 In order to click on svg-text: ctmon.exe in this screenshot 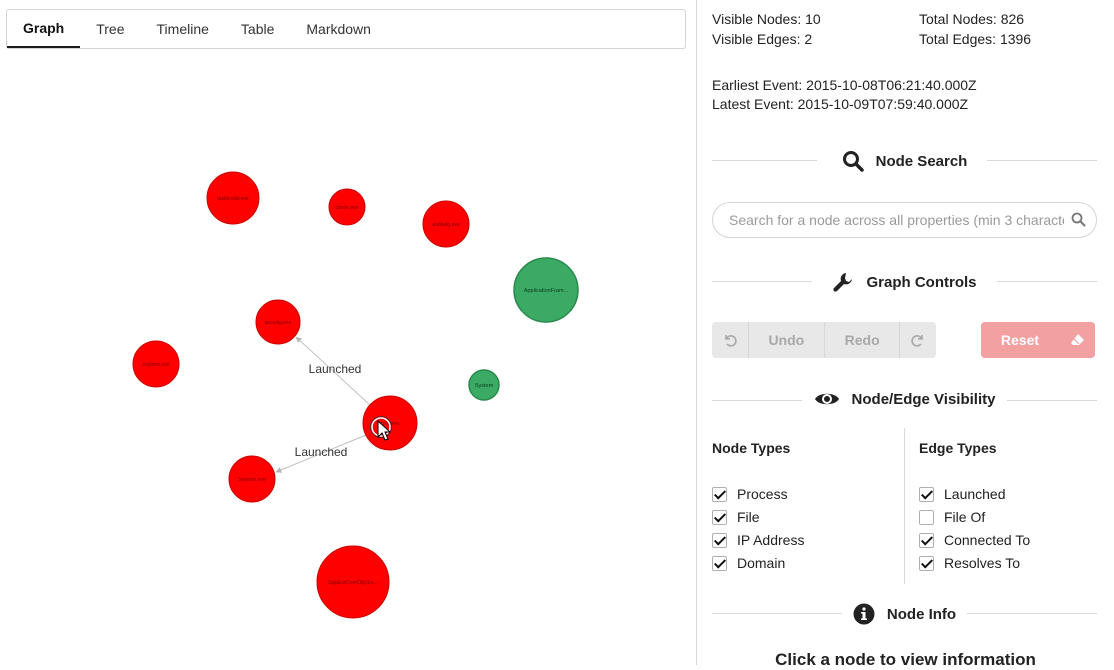, I will do `click(346, 208)`.